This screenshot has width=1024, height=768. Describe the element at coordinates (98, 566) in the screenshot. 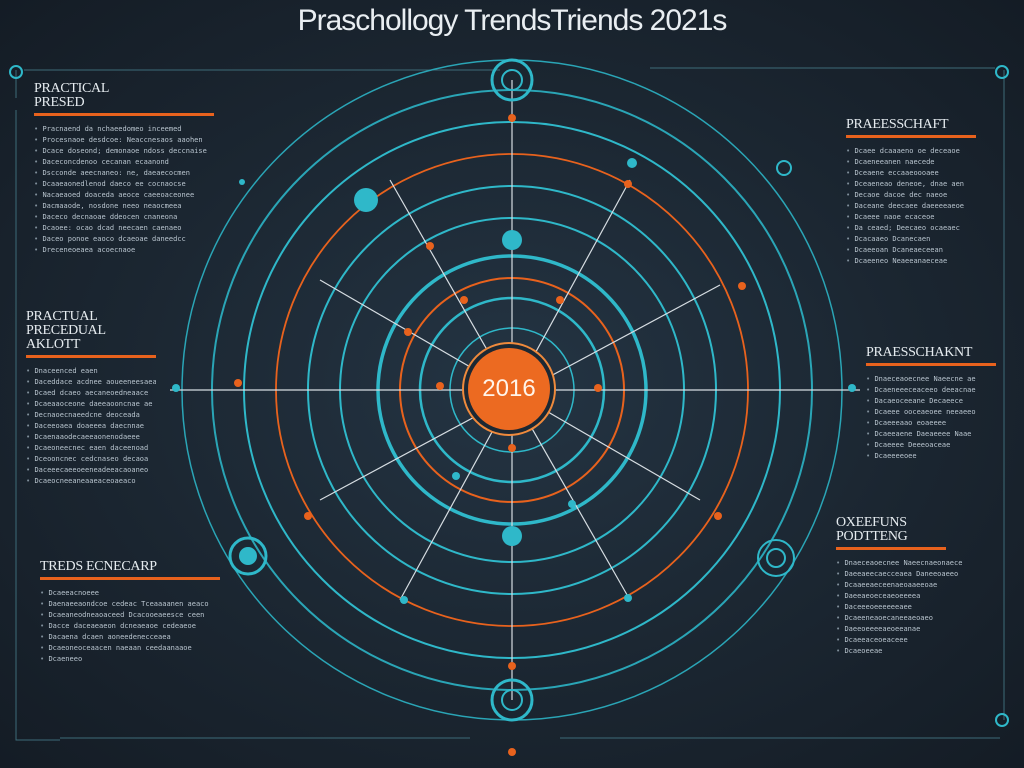

I see `panel-heading: TREDS ECNECARP` at that location.